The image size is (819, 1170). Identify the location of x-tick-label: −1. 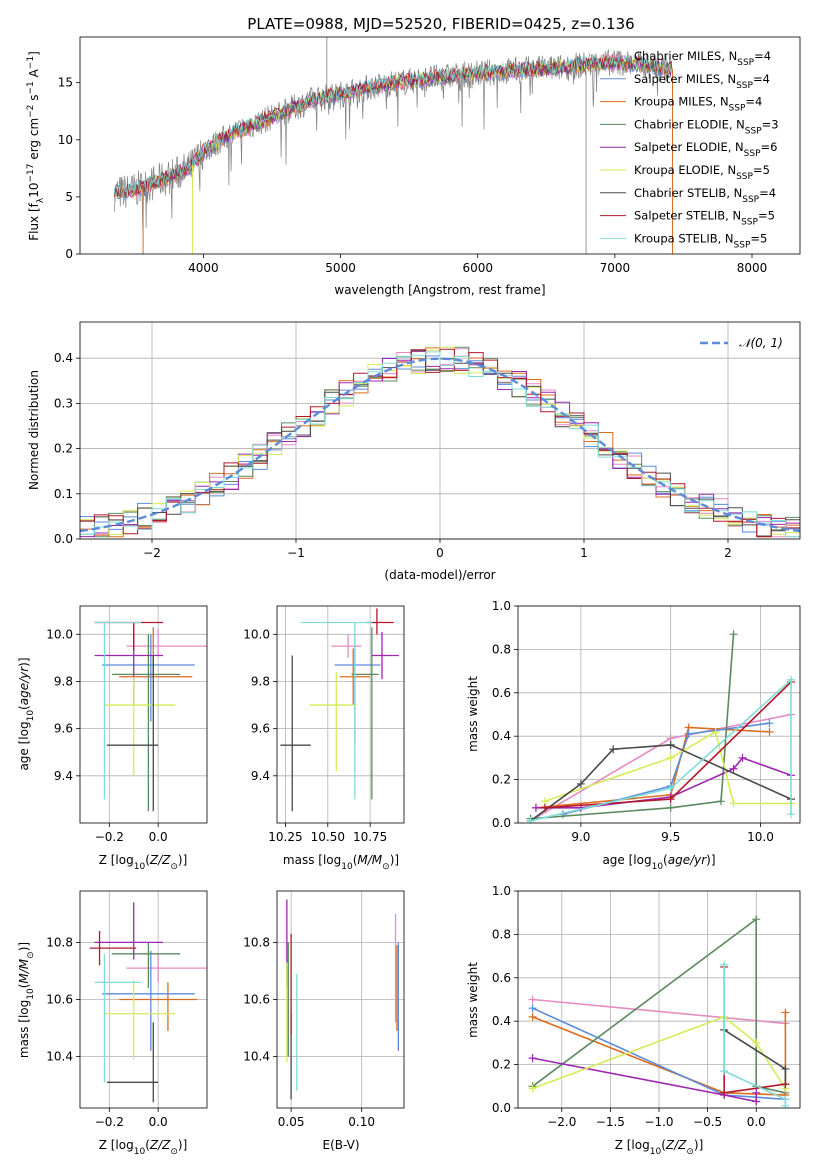
(296, 553).